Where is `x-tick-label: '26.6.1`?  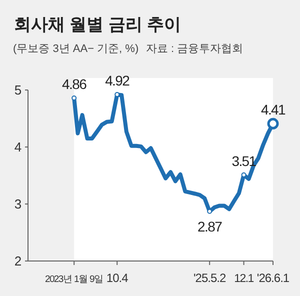 x-tick-label: '26.6.1 is located at coordinates (273, 278).